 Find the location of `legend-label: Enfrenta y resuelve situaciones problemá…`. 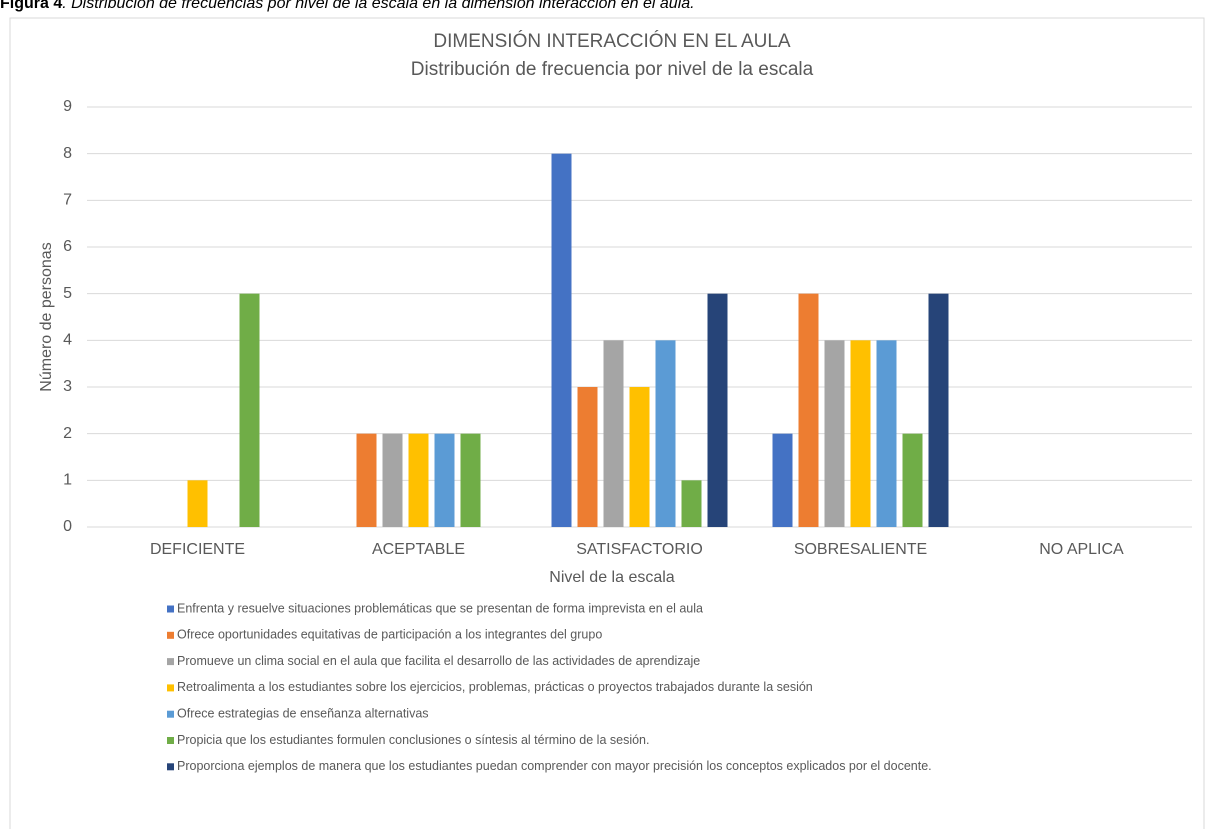

legend-label: Enfrenta y resuelve situaciones problemá… is located at coordinates (440, 608).